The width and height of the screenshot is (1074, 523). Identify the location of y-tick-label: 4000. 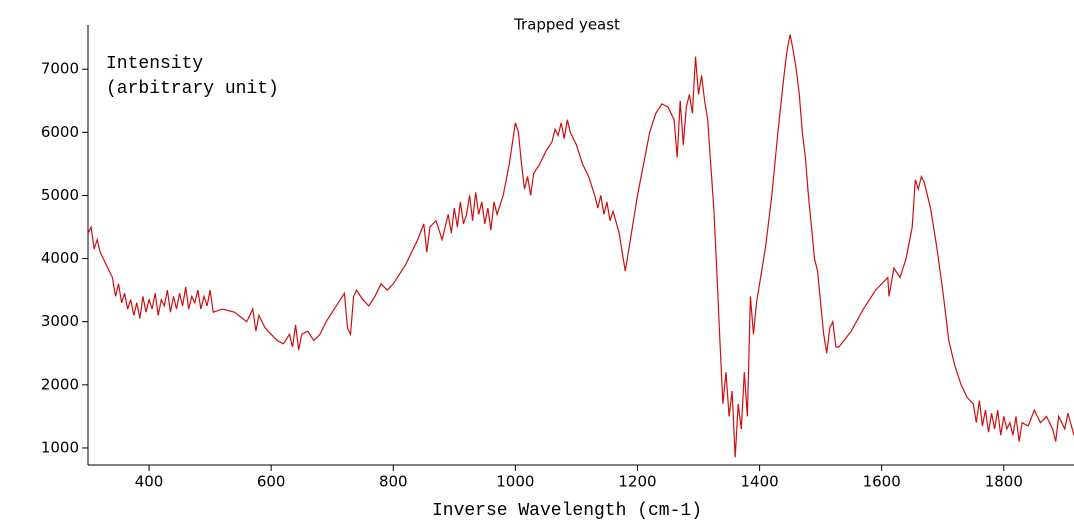
(60, 258).